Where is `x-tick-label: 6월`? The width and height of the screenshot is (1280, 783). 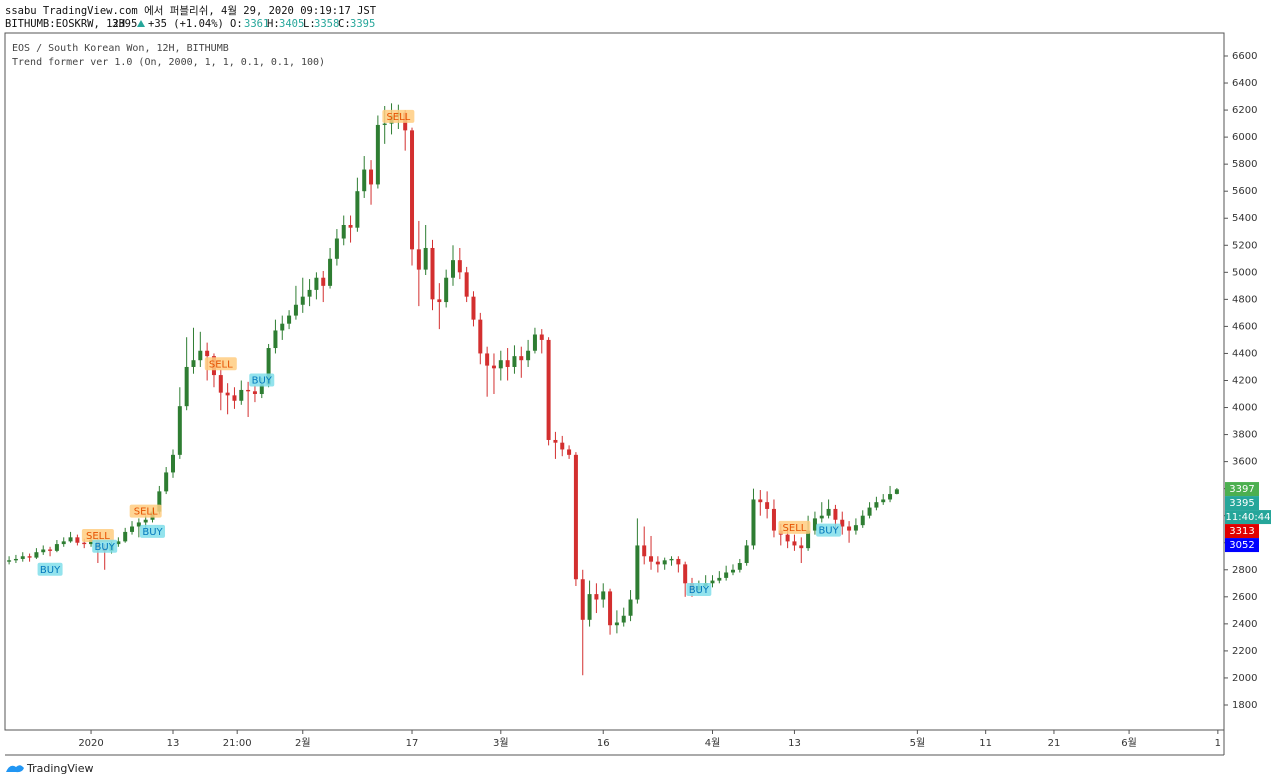
x-tick-label: 6월 is located at coordinates (1129, 743).